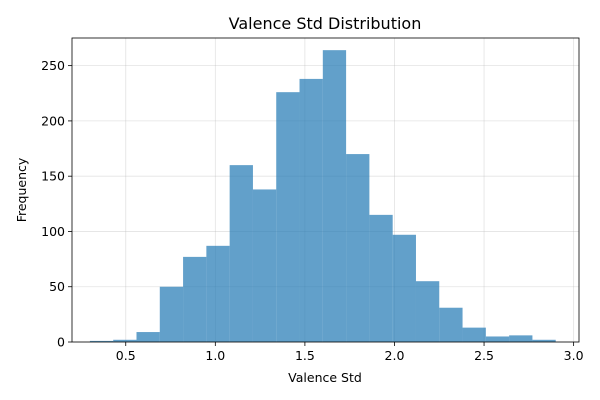 Image resolution: width=600 pixels, height=400 pixels. Describe the element at coordinates (325, 377) in the screenshot. I see `x-axis-label: Valence Std` at that location.